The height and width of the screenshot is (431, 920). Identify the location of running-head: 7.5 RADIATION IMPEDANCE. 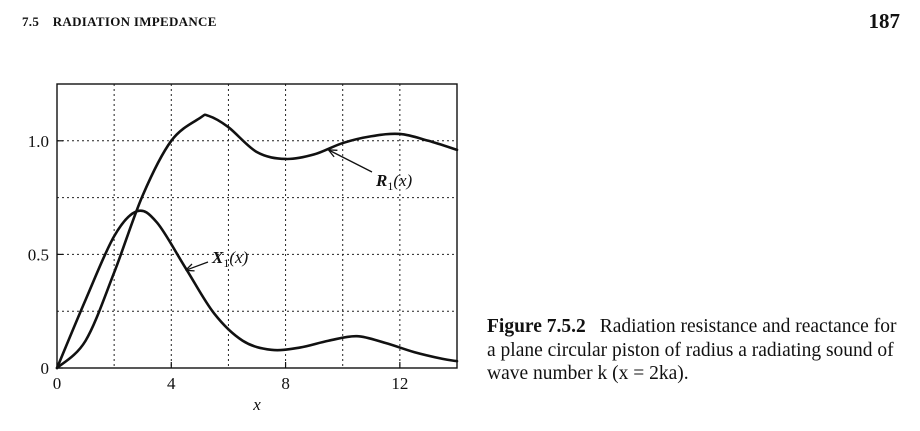
(119, 22).